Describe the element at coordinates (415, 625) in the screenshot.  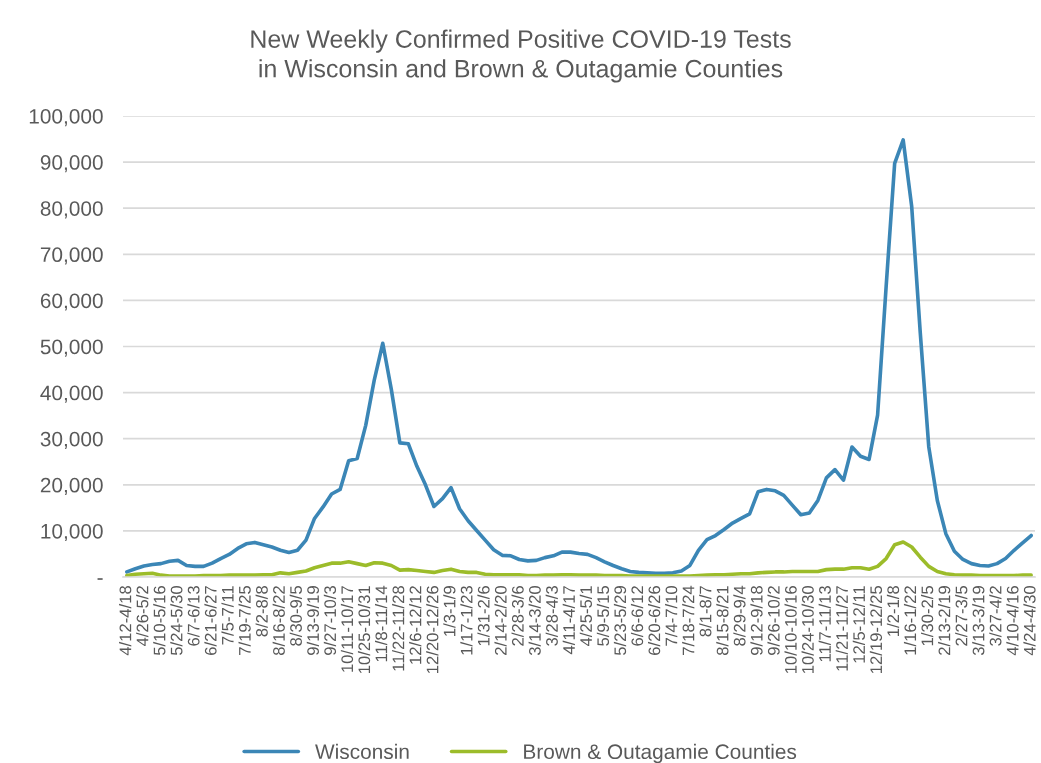
I see `x-tick-label: 12/6-12/12` at that location.